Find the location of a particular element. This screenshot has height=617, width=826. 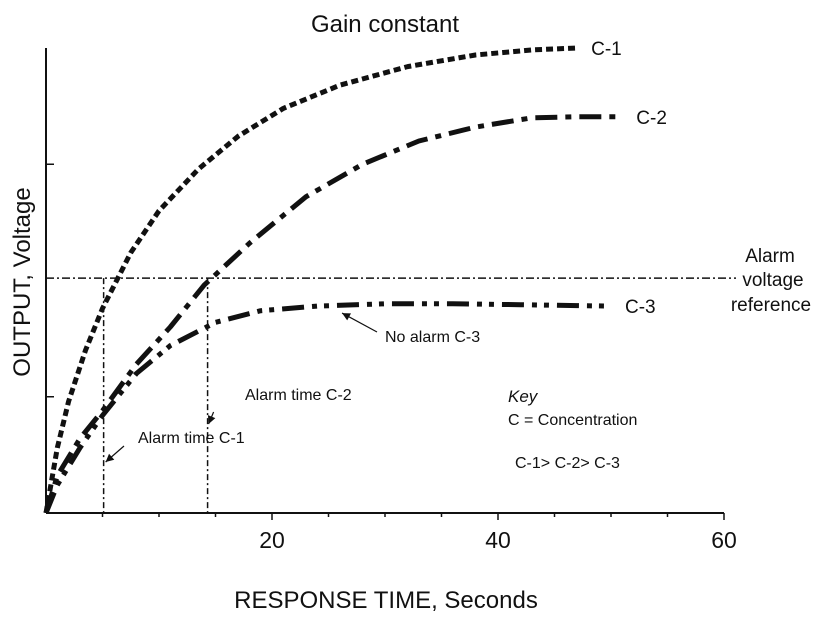

alarm-reference-label-line1: Alarm is located at coordinates (770, 256).